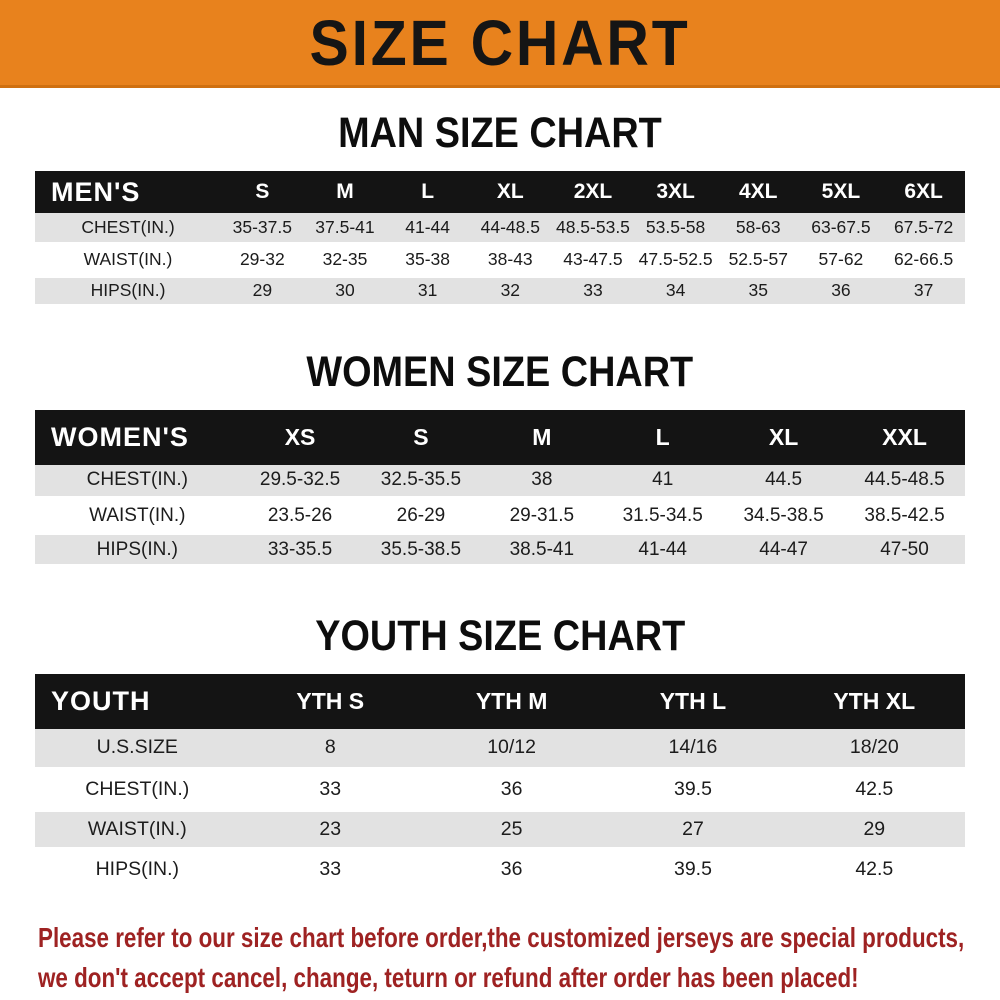  Describe the element at coordinates (128, 292) in the screenshot. I see `row-label-cell: HIPS(IN.)` at that location.